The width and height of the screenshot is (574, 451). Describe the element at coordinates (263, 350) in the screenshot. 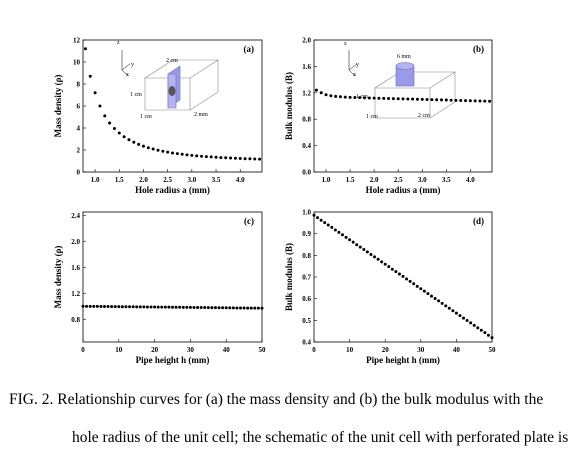

I see `x-tick-label: 50` at that location.